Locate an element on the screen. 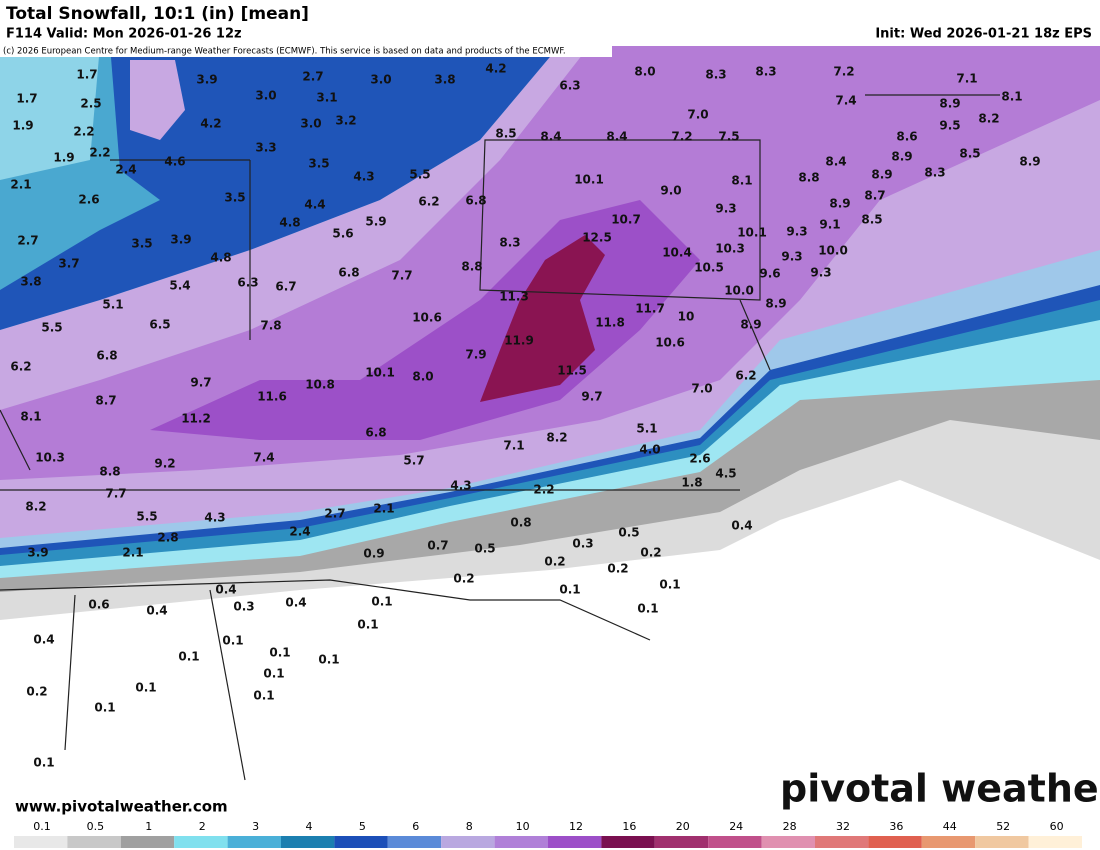 The image size is (1100, 850). colorbar-label: 20 is located at coordinates (683, 826).